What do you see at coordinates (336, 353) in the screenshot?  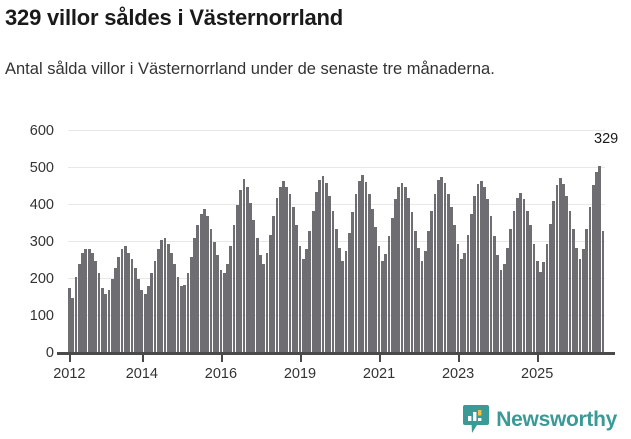 I see `x-axis-line` at bounding box center [336, 353].